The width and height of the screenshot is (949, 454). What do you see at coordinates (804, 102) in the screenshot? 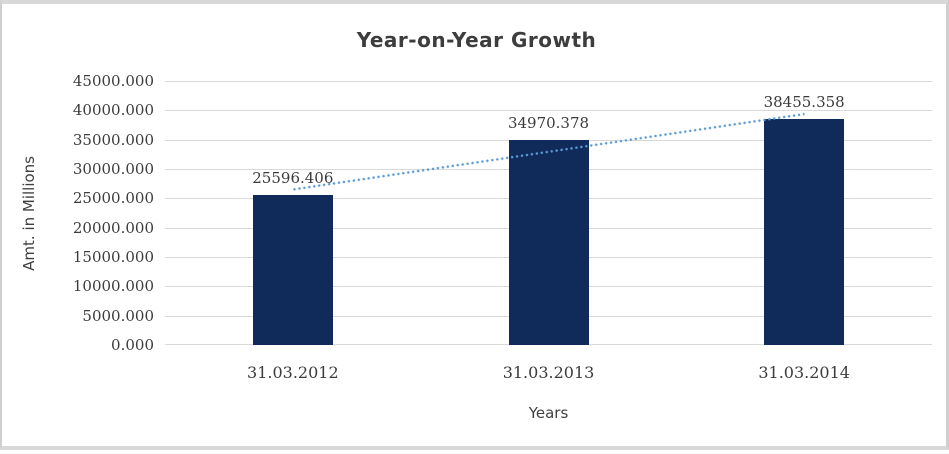
I see `bar-data-label: 38455.358` at bounding box center [804, 102].